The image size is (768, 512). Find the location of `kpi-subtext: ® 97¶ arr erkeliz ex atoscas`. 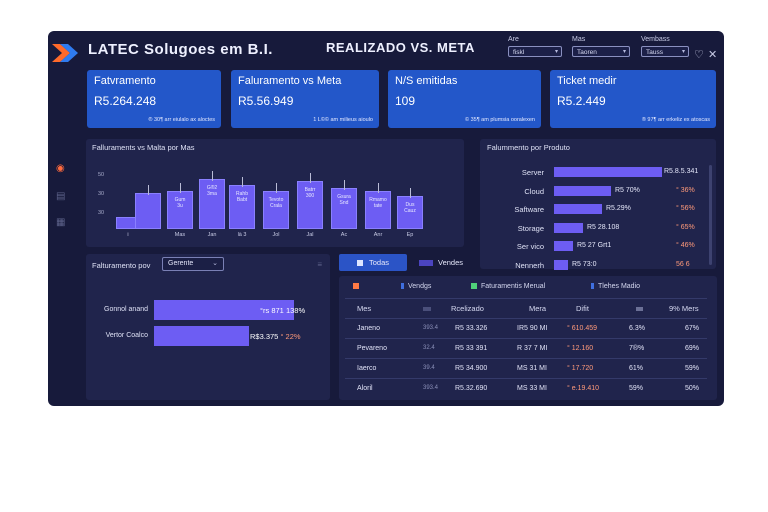

kpi-subtext: ® 97¶ arr erkeliz ex atoscas is located at coordinates (675, 120).